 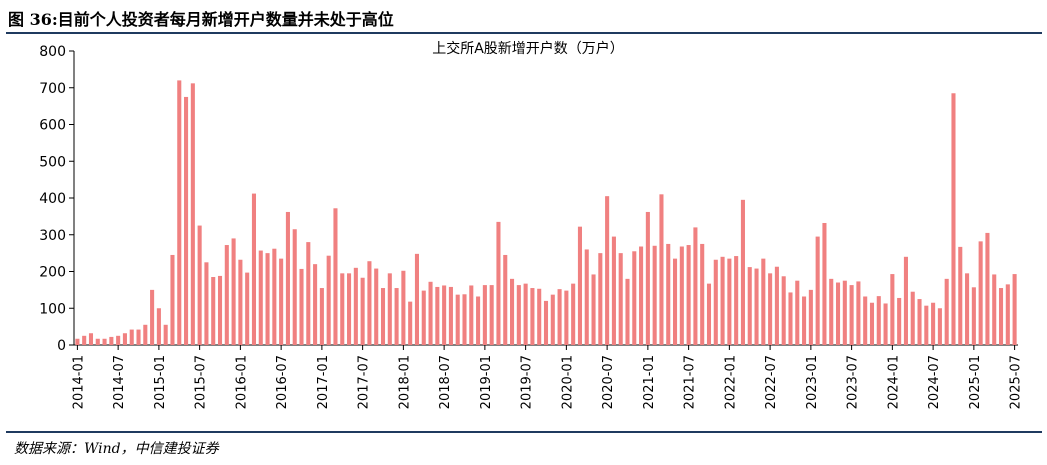 I want to click on x-tick-label: 2020-01, so click(x=567, y=382).